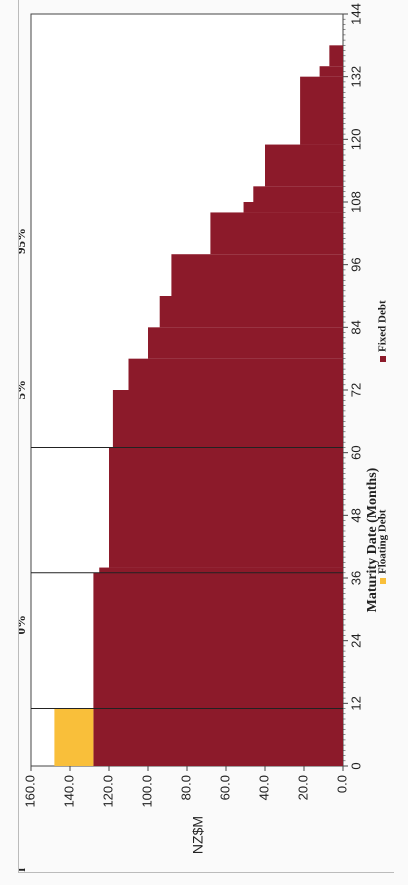  Describe the element at coordinates (355, 77) in the screenshot. I see `x-tick-label-132: 132` at that location.